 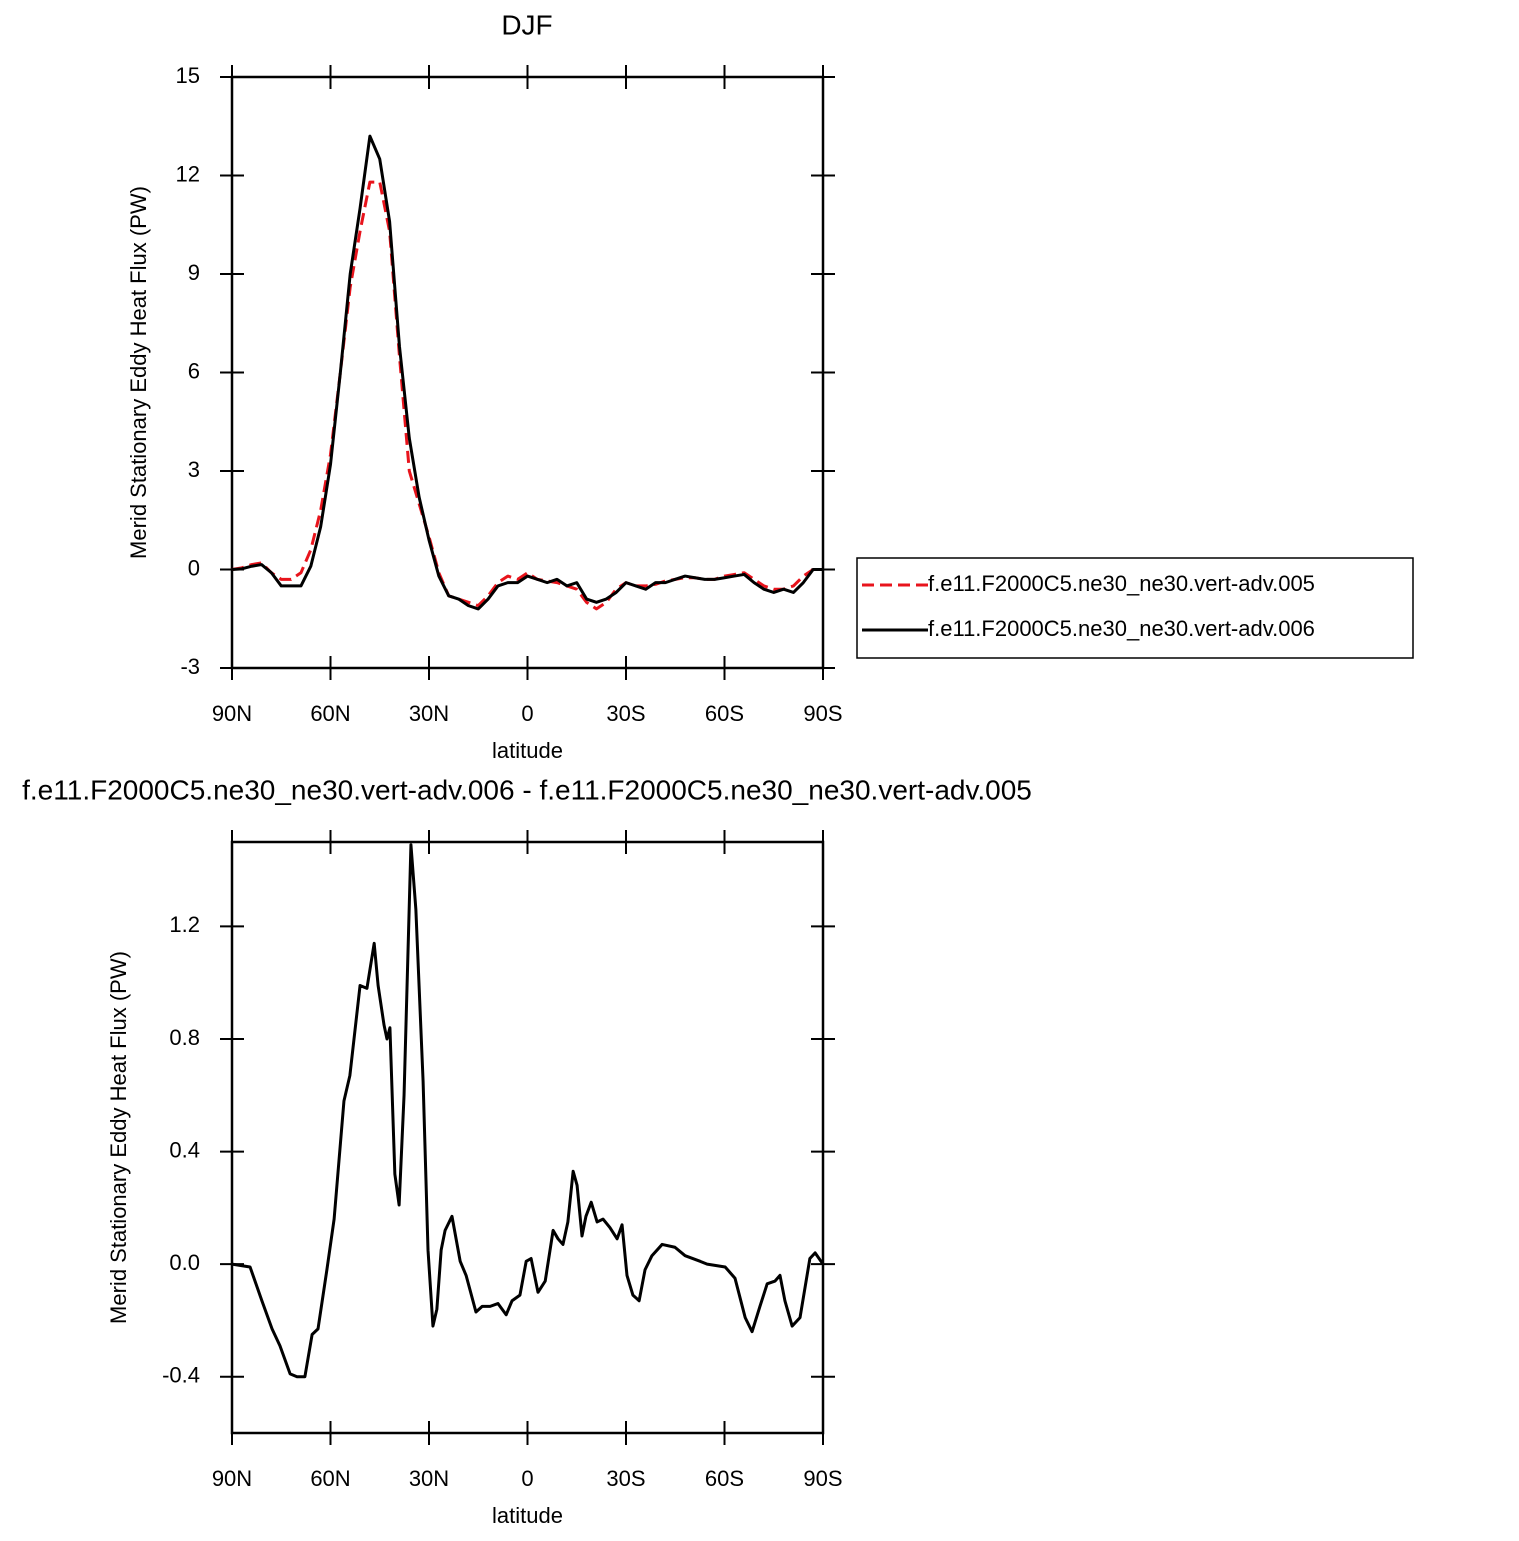 I want to click on y-tick-label: -0.4, so click(x=181, y=1375).